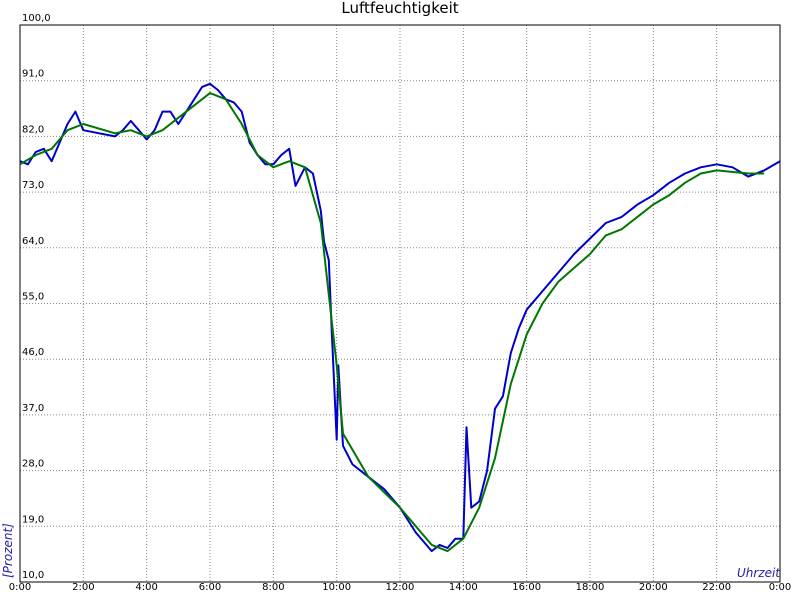 Image resolution: width=800 pixels, height=600 pixels. Describe the element at coordinates (399, 8) in the screenshot. I see `chart-title: Luftfeuchtigkeit` at that location.